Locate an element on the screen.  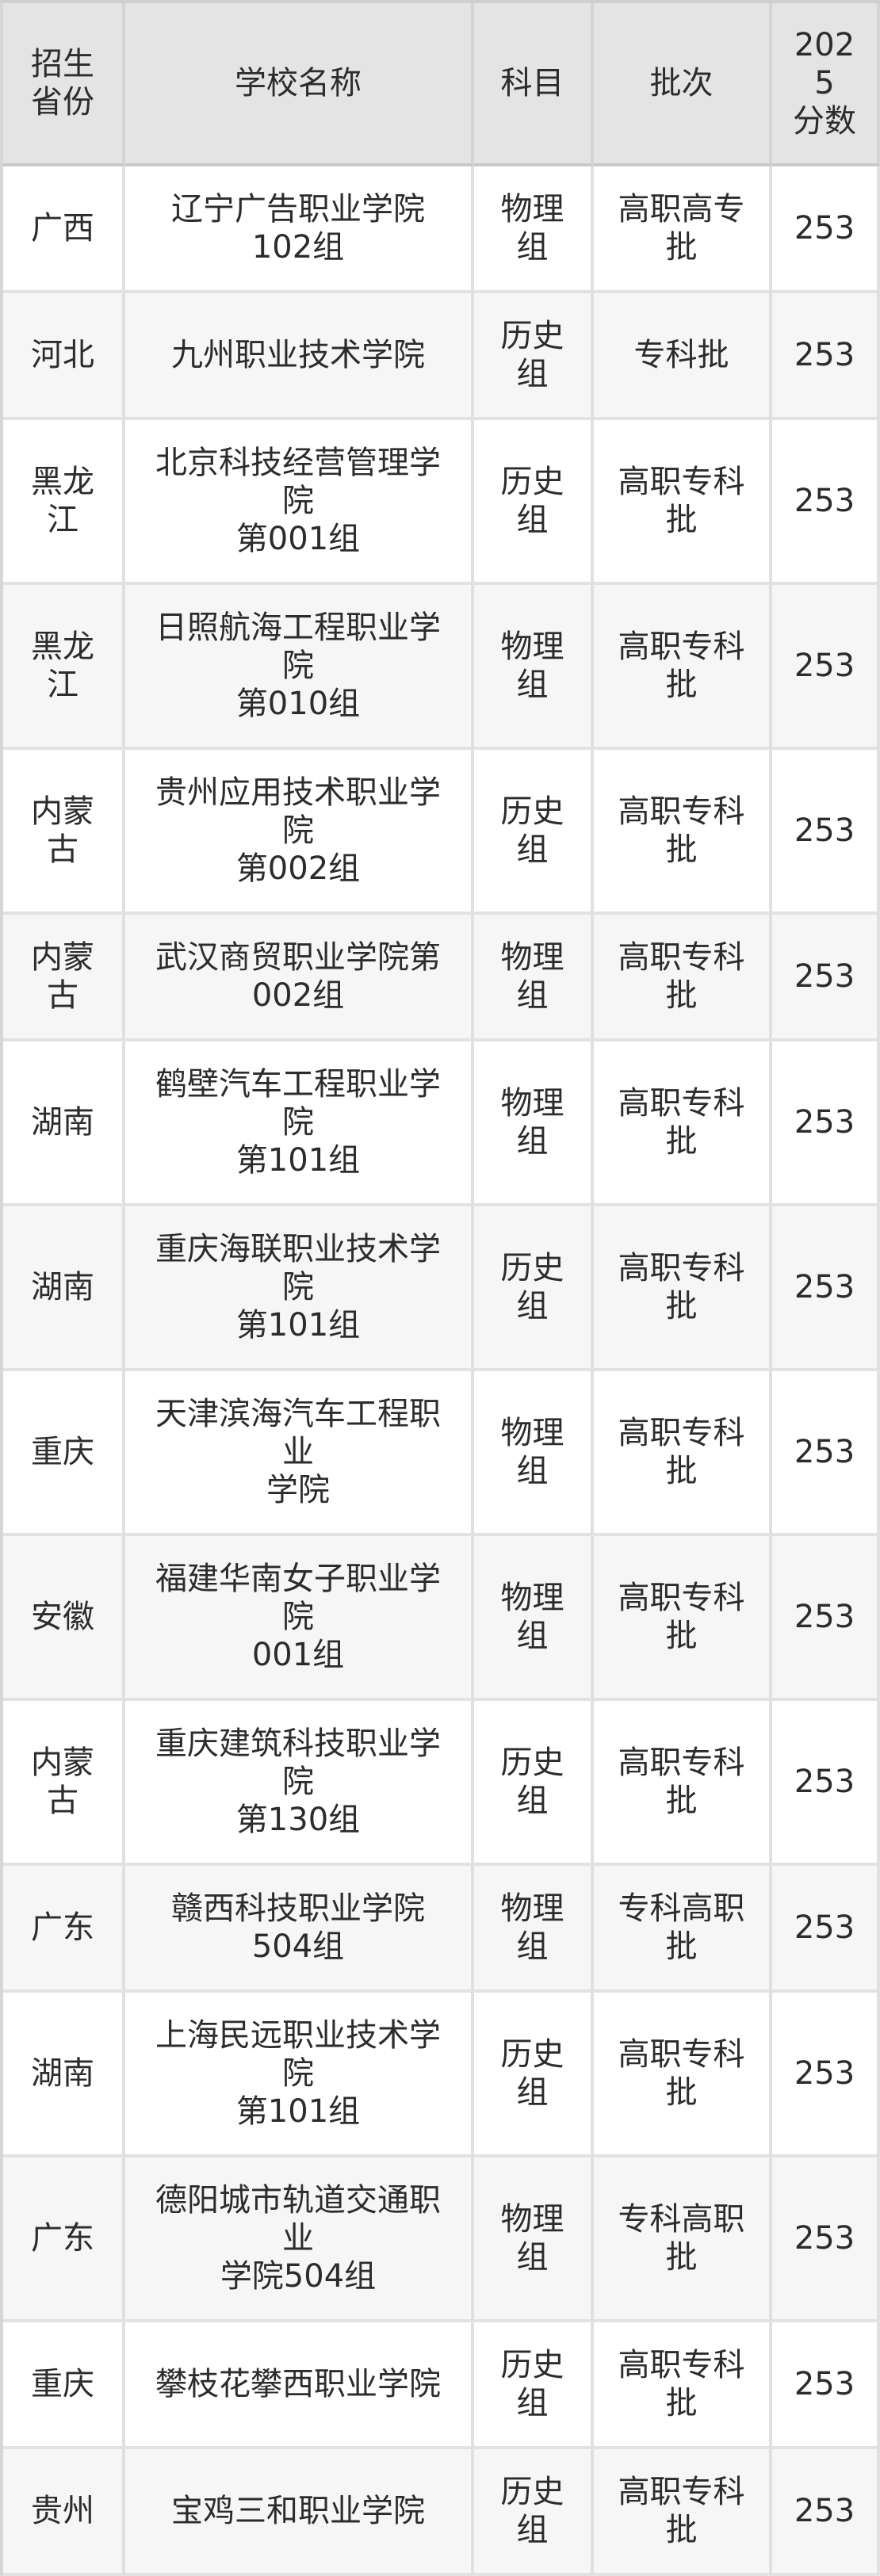
table-row: 湖南 上海民远职业技术学院 第101组 历史组 高职专科批 253 is located at coordinates (442, 2075).